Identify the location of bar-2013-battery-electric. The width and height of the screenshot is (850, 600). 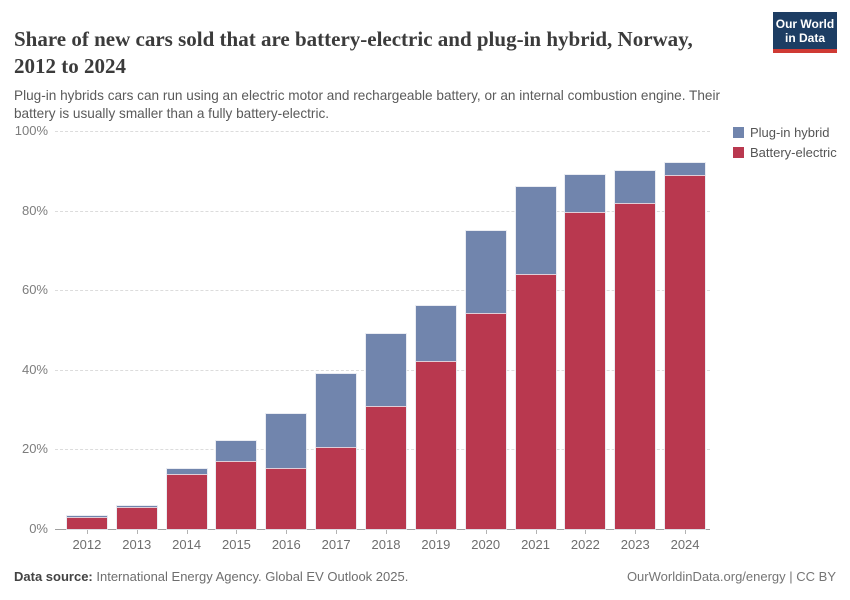
(136, 518).